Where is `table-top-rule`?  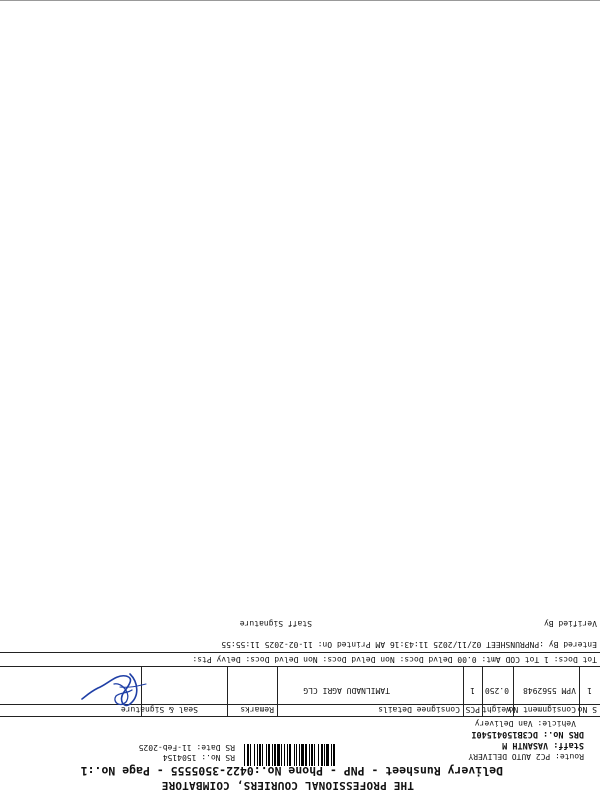
table-top-rule is located at coordinates (300, 716).